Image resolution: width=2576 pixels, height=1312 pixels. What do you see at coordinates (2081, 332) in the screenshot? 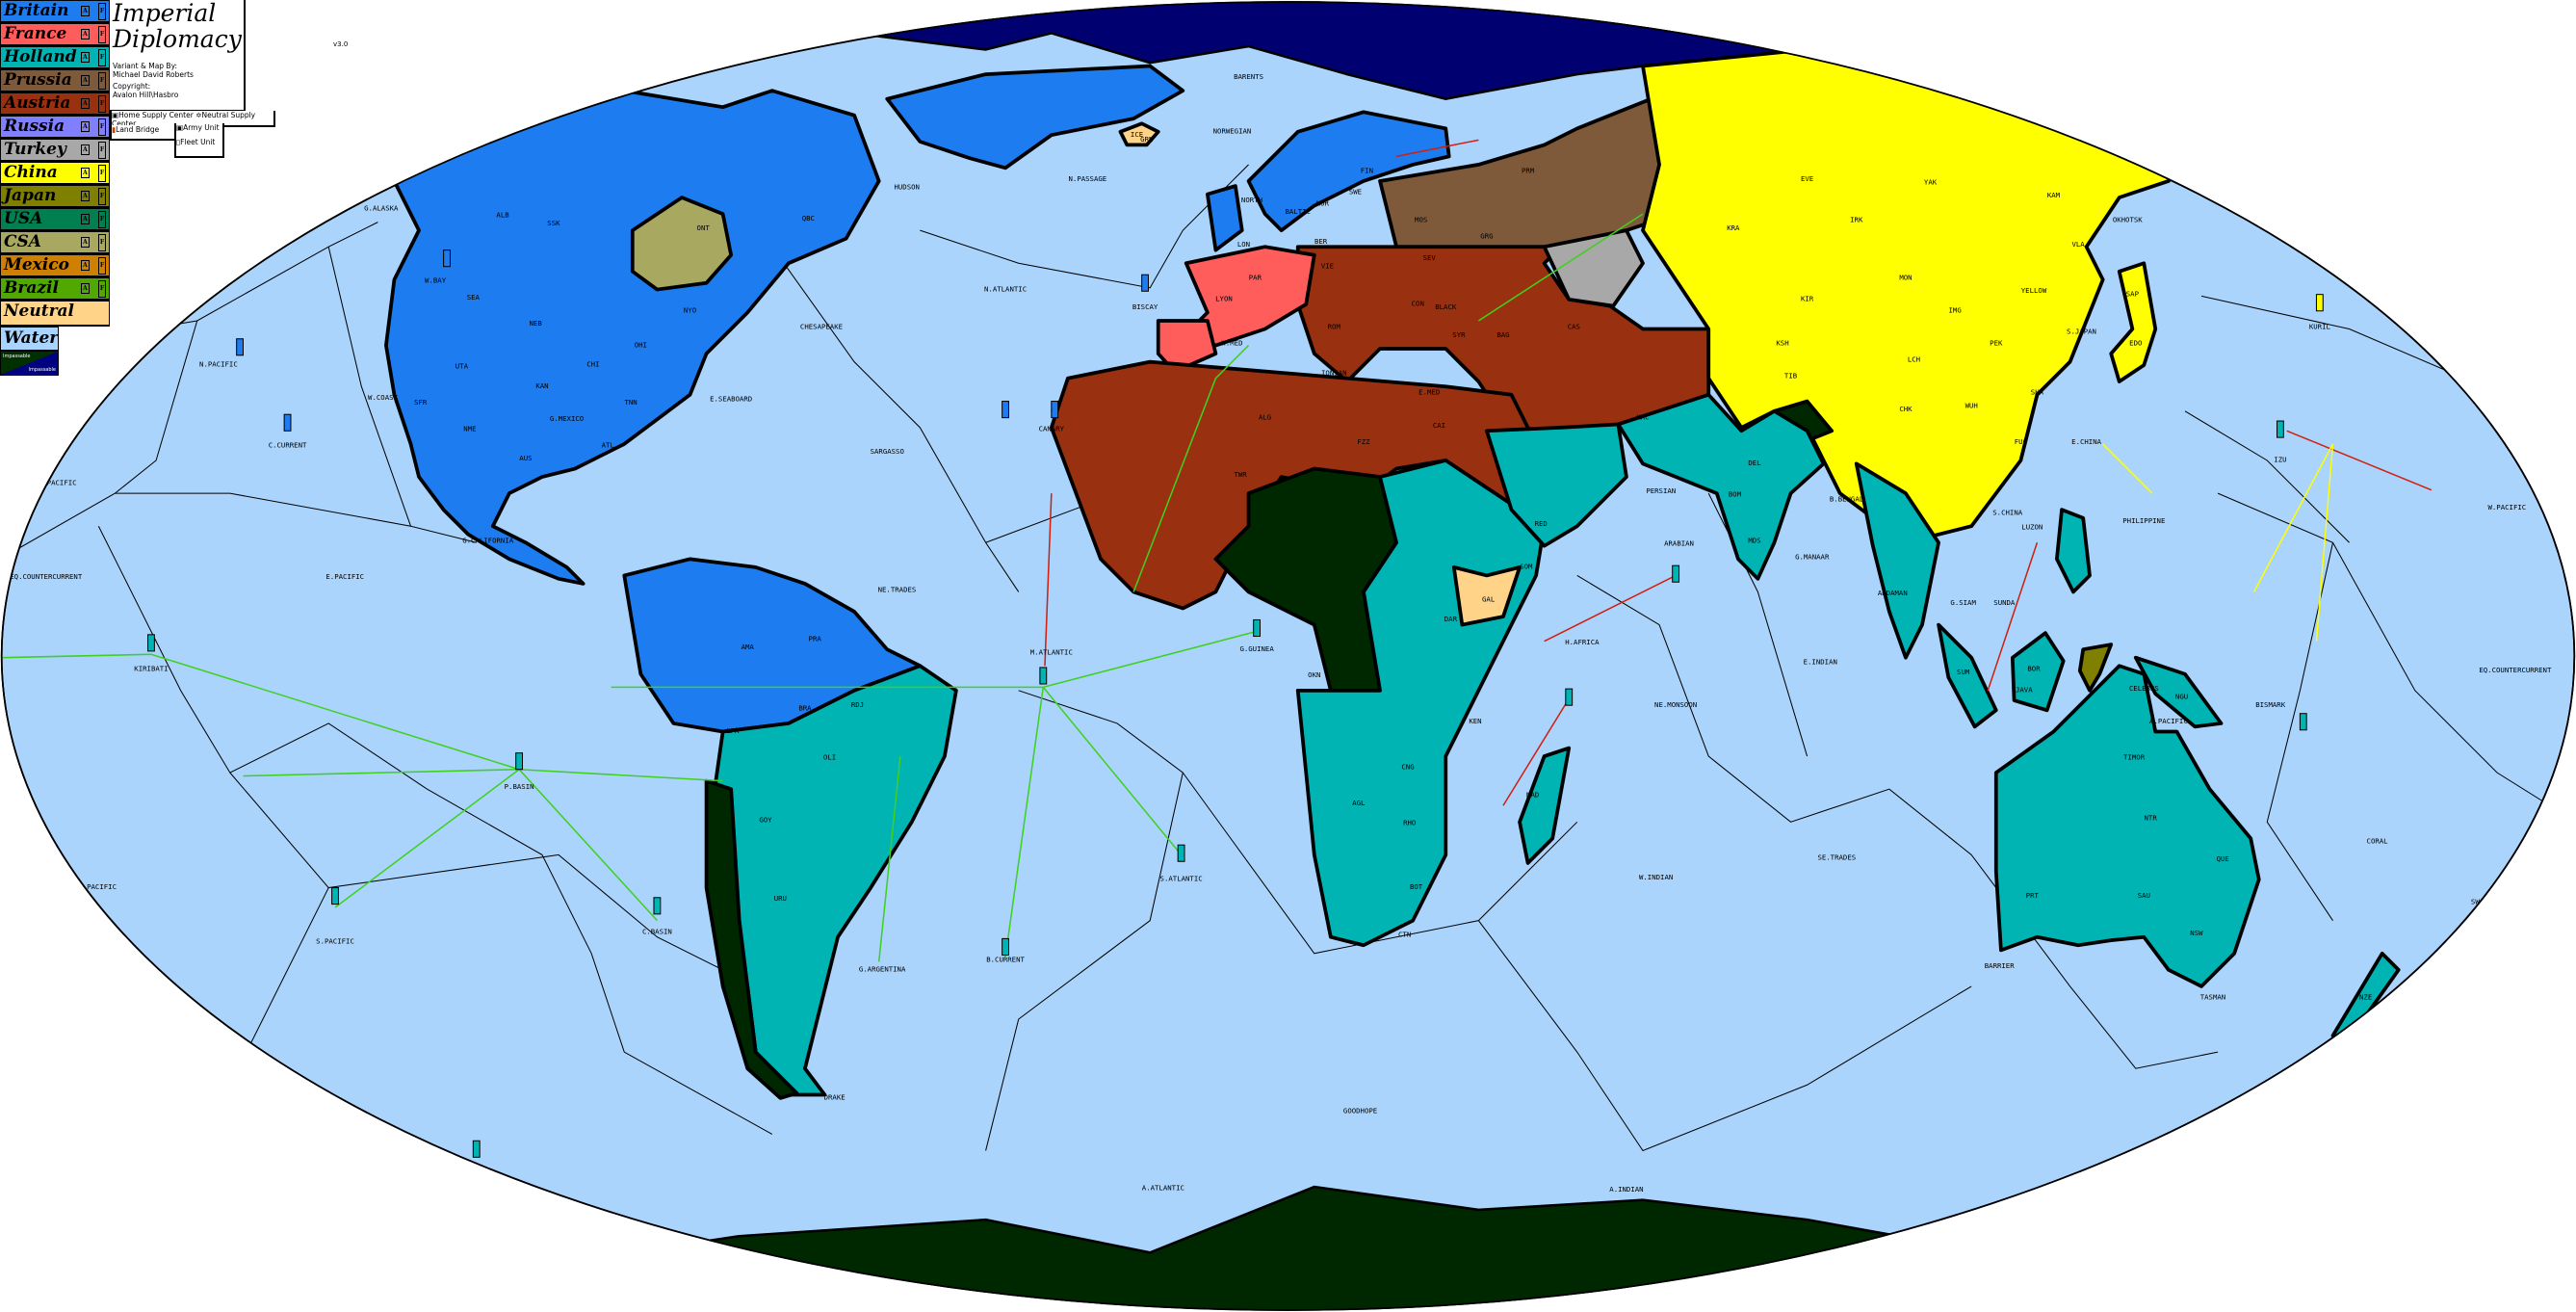
I see `sea-region-sjapan: S.JAPAN` at bounding box center [2081, 332].